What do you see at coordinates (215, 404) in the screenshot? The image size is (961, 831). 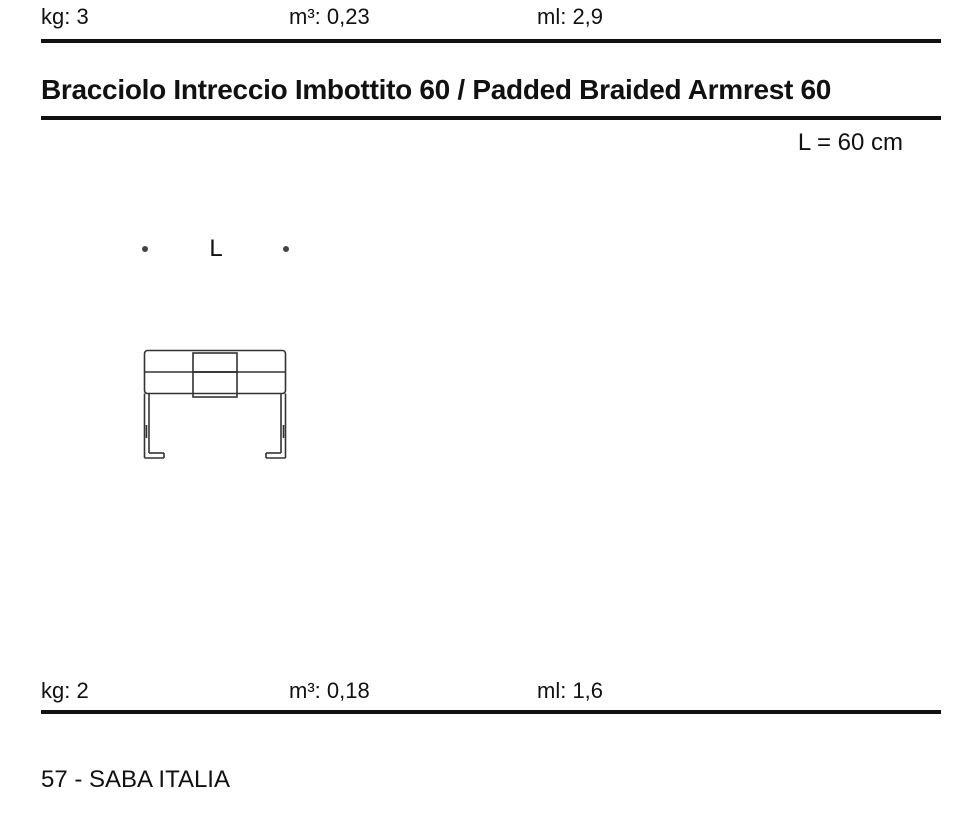 I see `armrest` at bounding box center [215, 404].